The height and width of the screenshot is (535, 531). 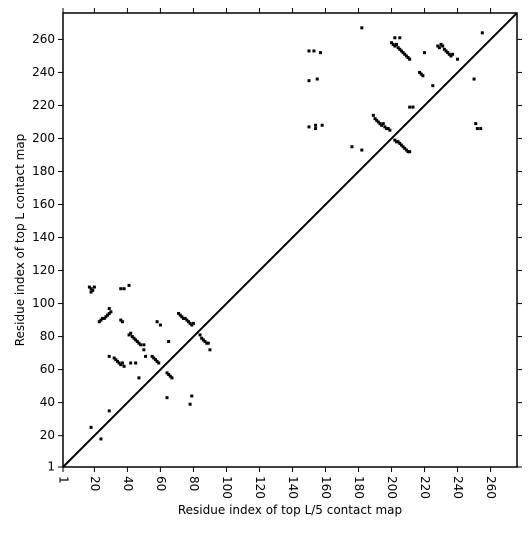 I want to click on y-tick-label: 100, so click(x=43, y=303).